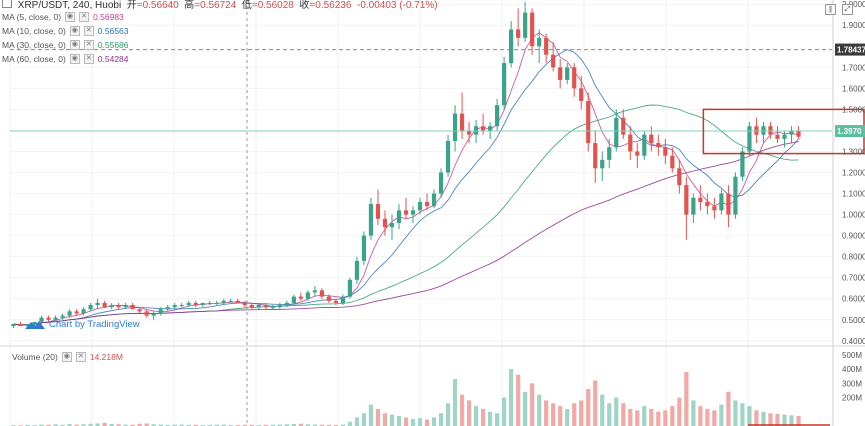 This screenshot has height=426, width=865. What do you see at coordinates (830, 9) in the screenshot?
I see `pause-icon: ∥` at bounding box center [830, 9].